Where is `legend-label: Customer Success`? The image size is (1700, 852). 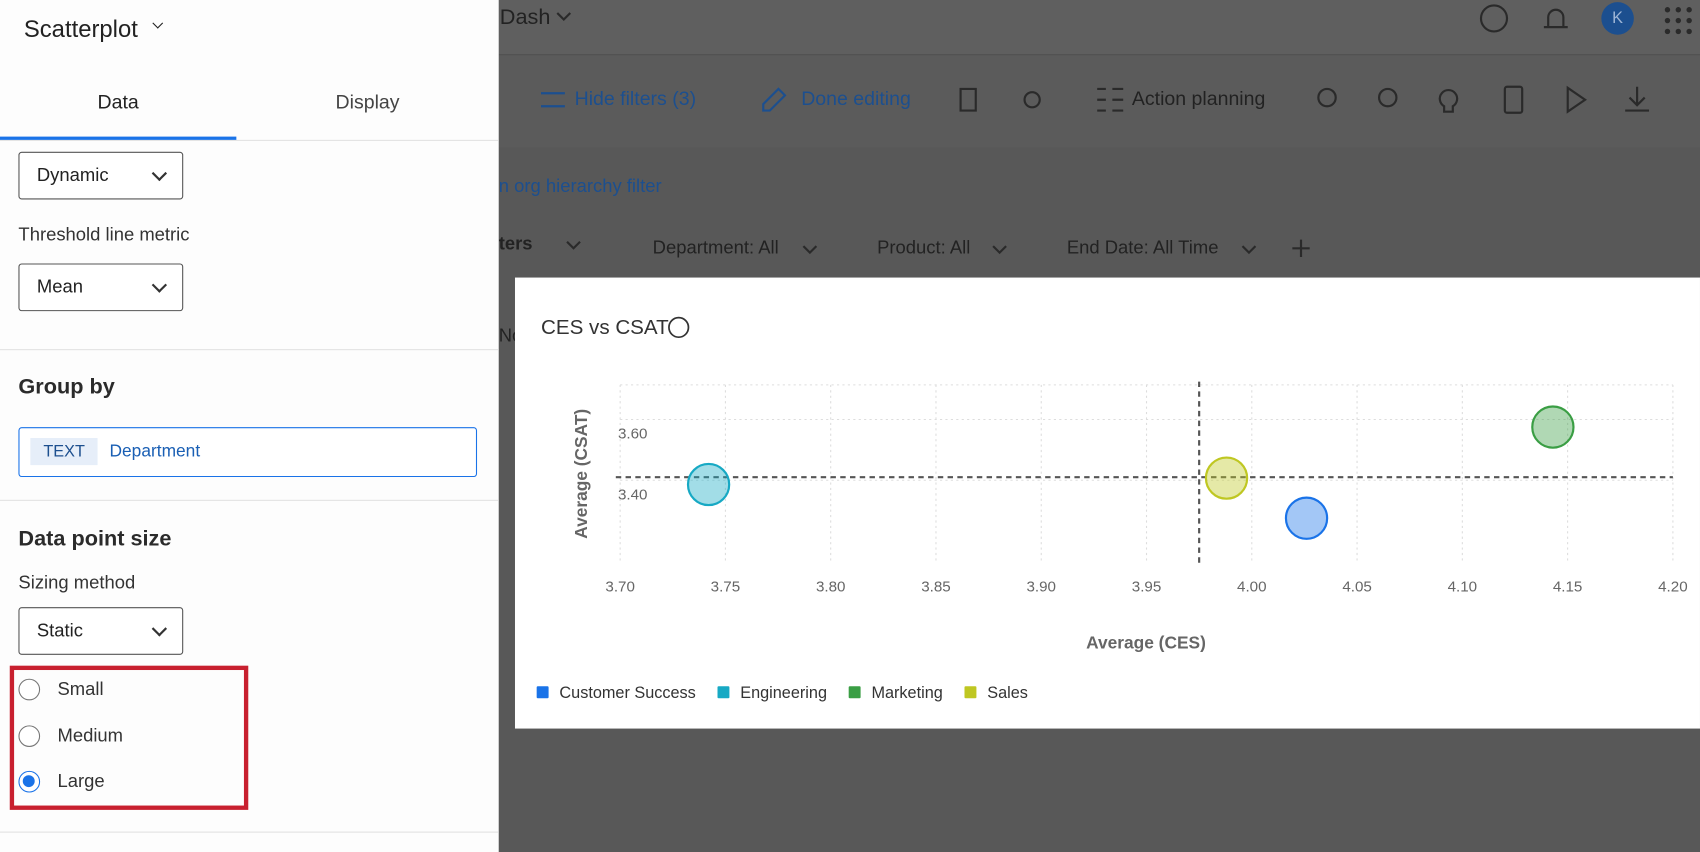 legend-label: Customer Success is located at coordinates (627, 693).